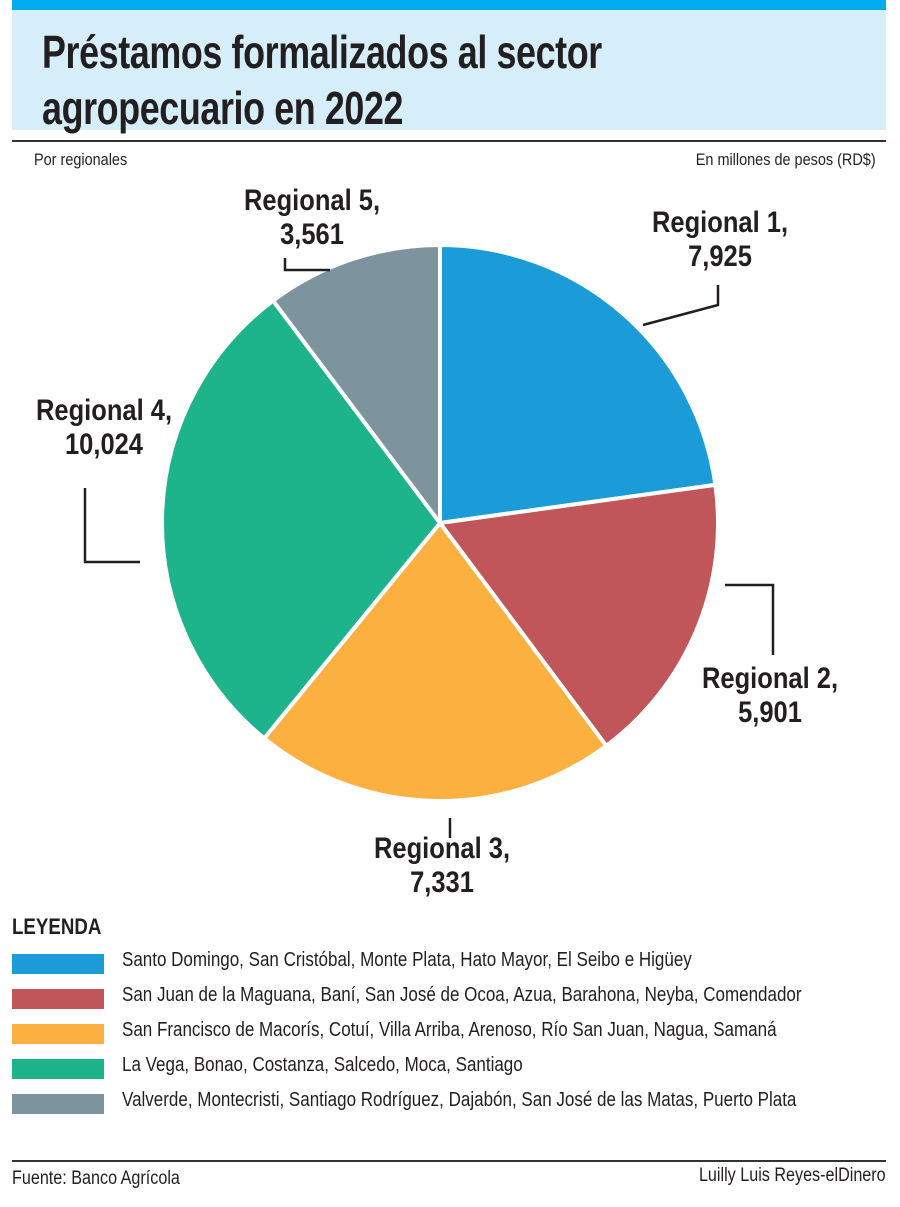 The height and width of the screenshot is (1207, 900). What do you see at coordinates (103, 444) in the screenshot?
I see `label-value: 10,024` at bounding box center [103, 444].